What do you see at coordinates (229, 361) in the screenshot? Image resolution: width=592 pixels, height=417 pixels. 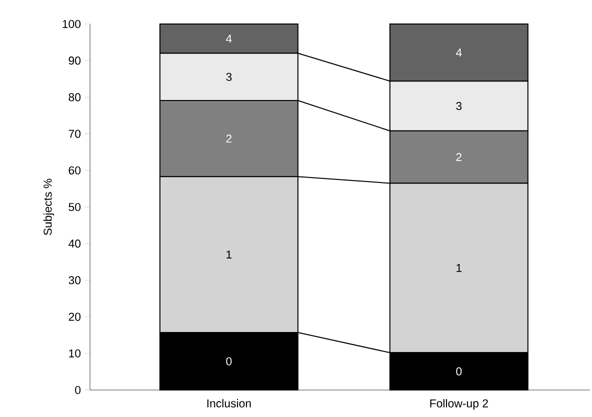 I see `text: 0` at bounding box center [229, 361].